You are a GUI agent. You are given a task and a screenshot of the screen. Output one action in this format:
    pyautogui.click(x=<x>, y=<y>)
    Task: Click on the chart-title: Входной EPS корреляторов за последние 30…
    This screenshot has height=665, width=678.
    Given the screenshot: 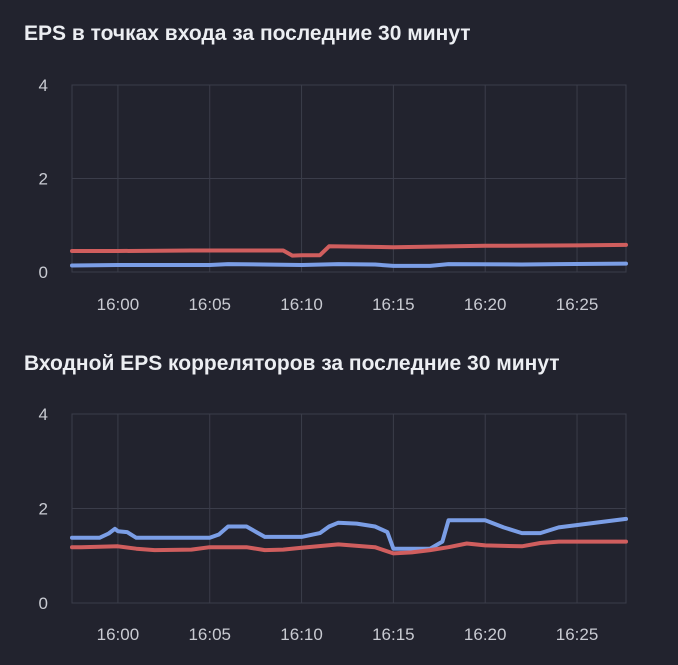 What is the action you would take?
    pyautogui.click(x=292, y=363)
    